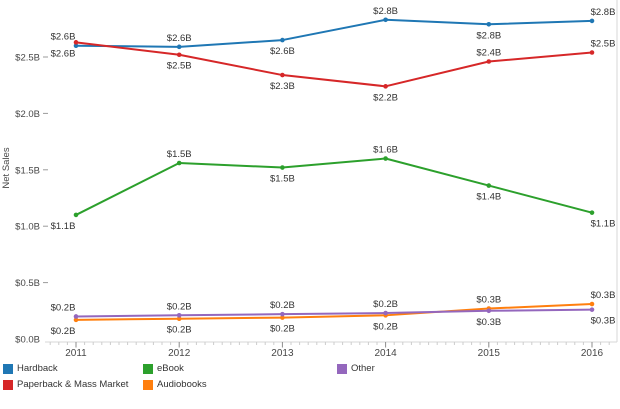 This screenshot has width=620, height=409. I want to click on y-tick-label: $1.5B, so click(27, 170).